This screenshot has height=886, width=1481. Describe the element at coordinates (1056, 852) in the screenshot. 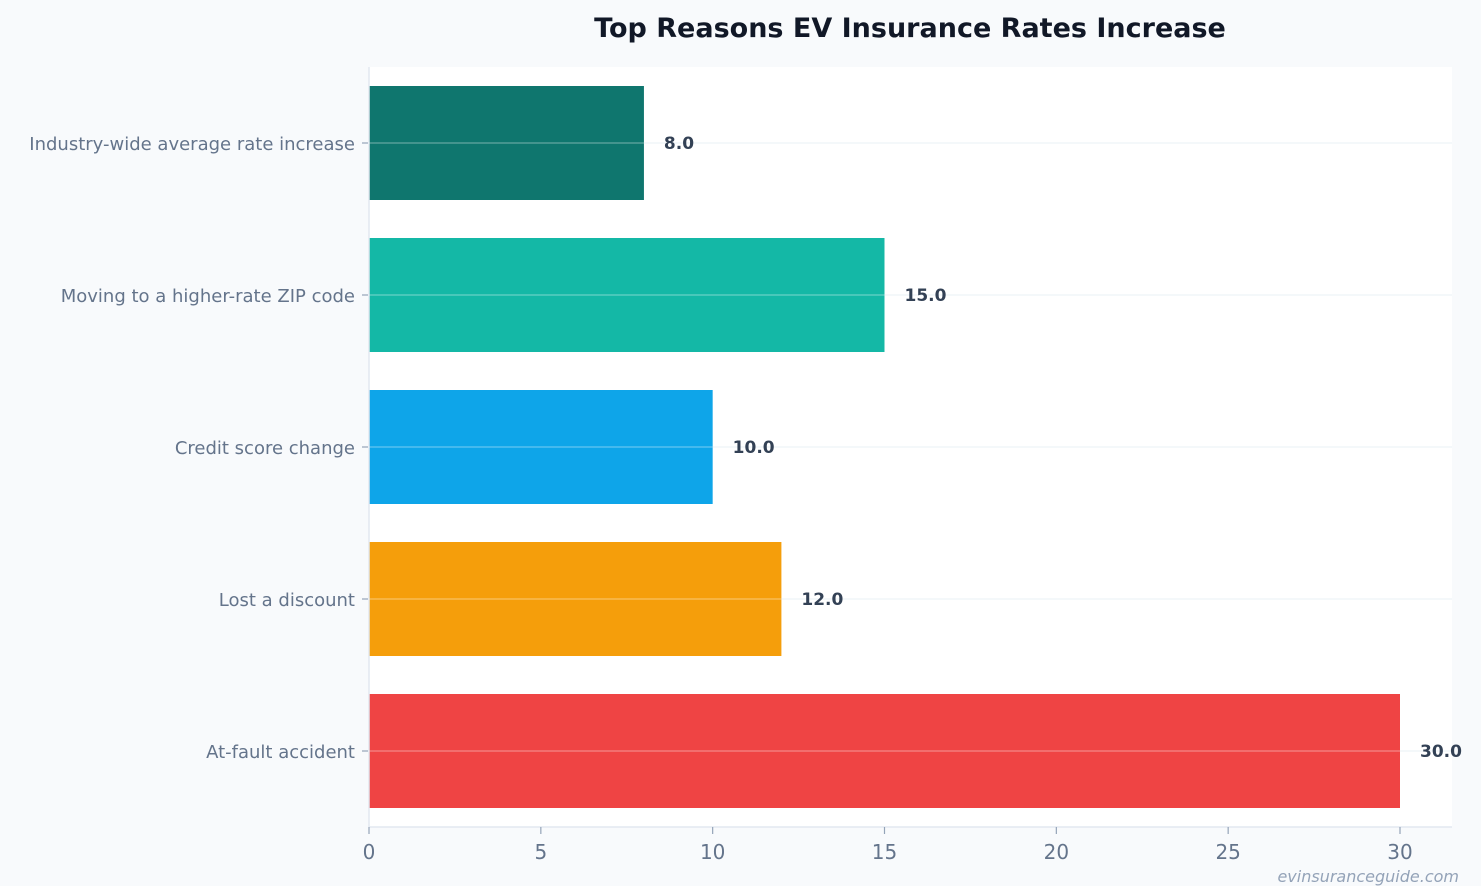

I see `x-tick-label: 20` at that location.